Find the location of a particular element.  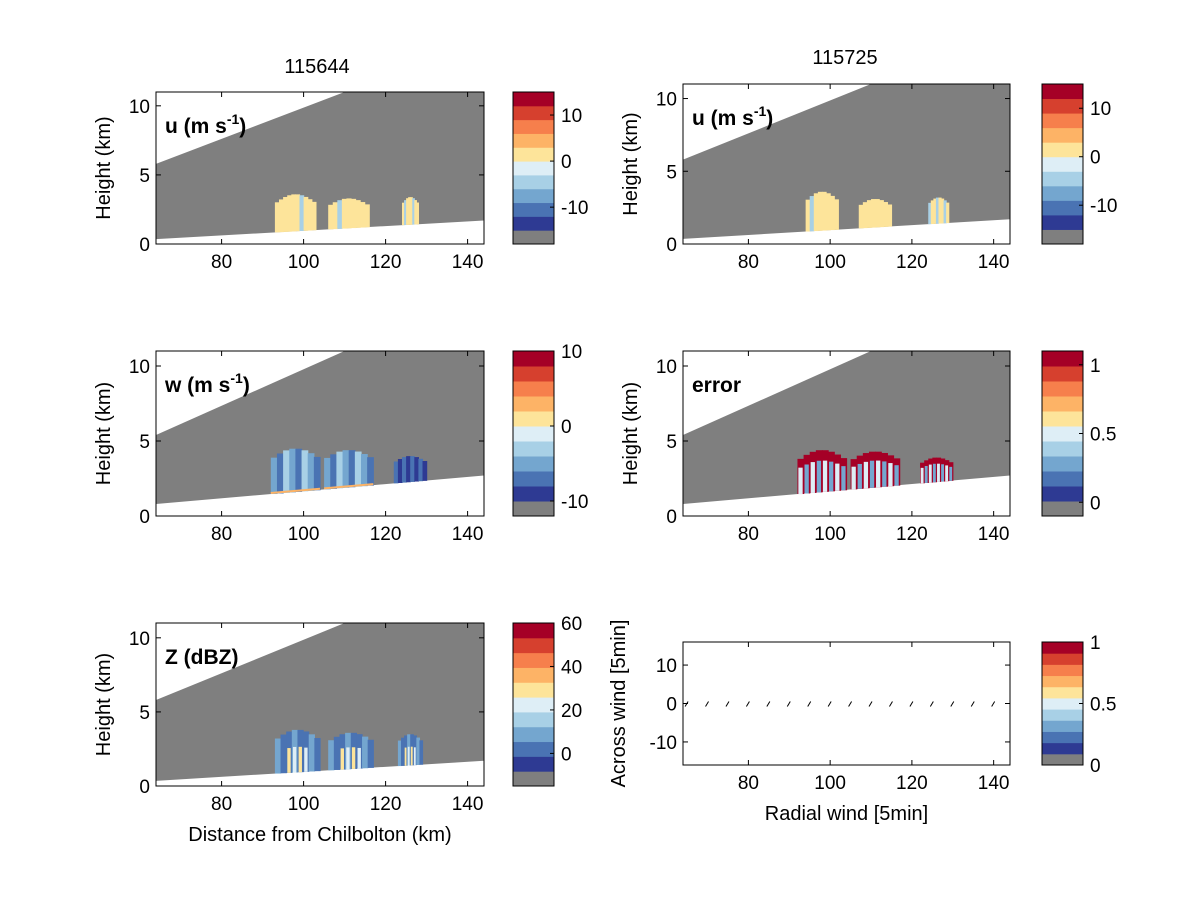

beam-wedge is located at coordinates (320, 166).